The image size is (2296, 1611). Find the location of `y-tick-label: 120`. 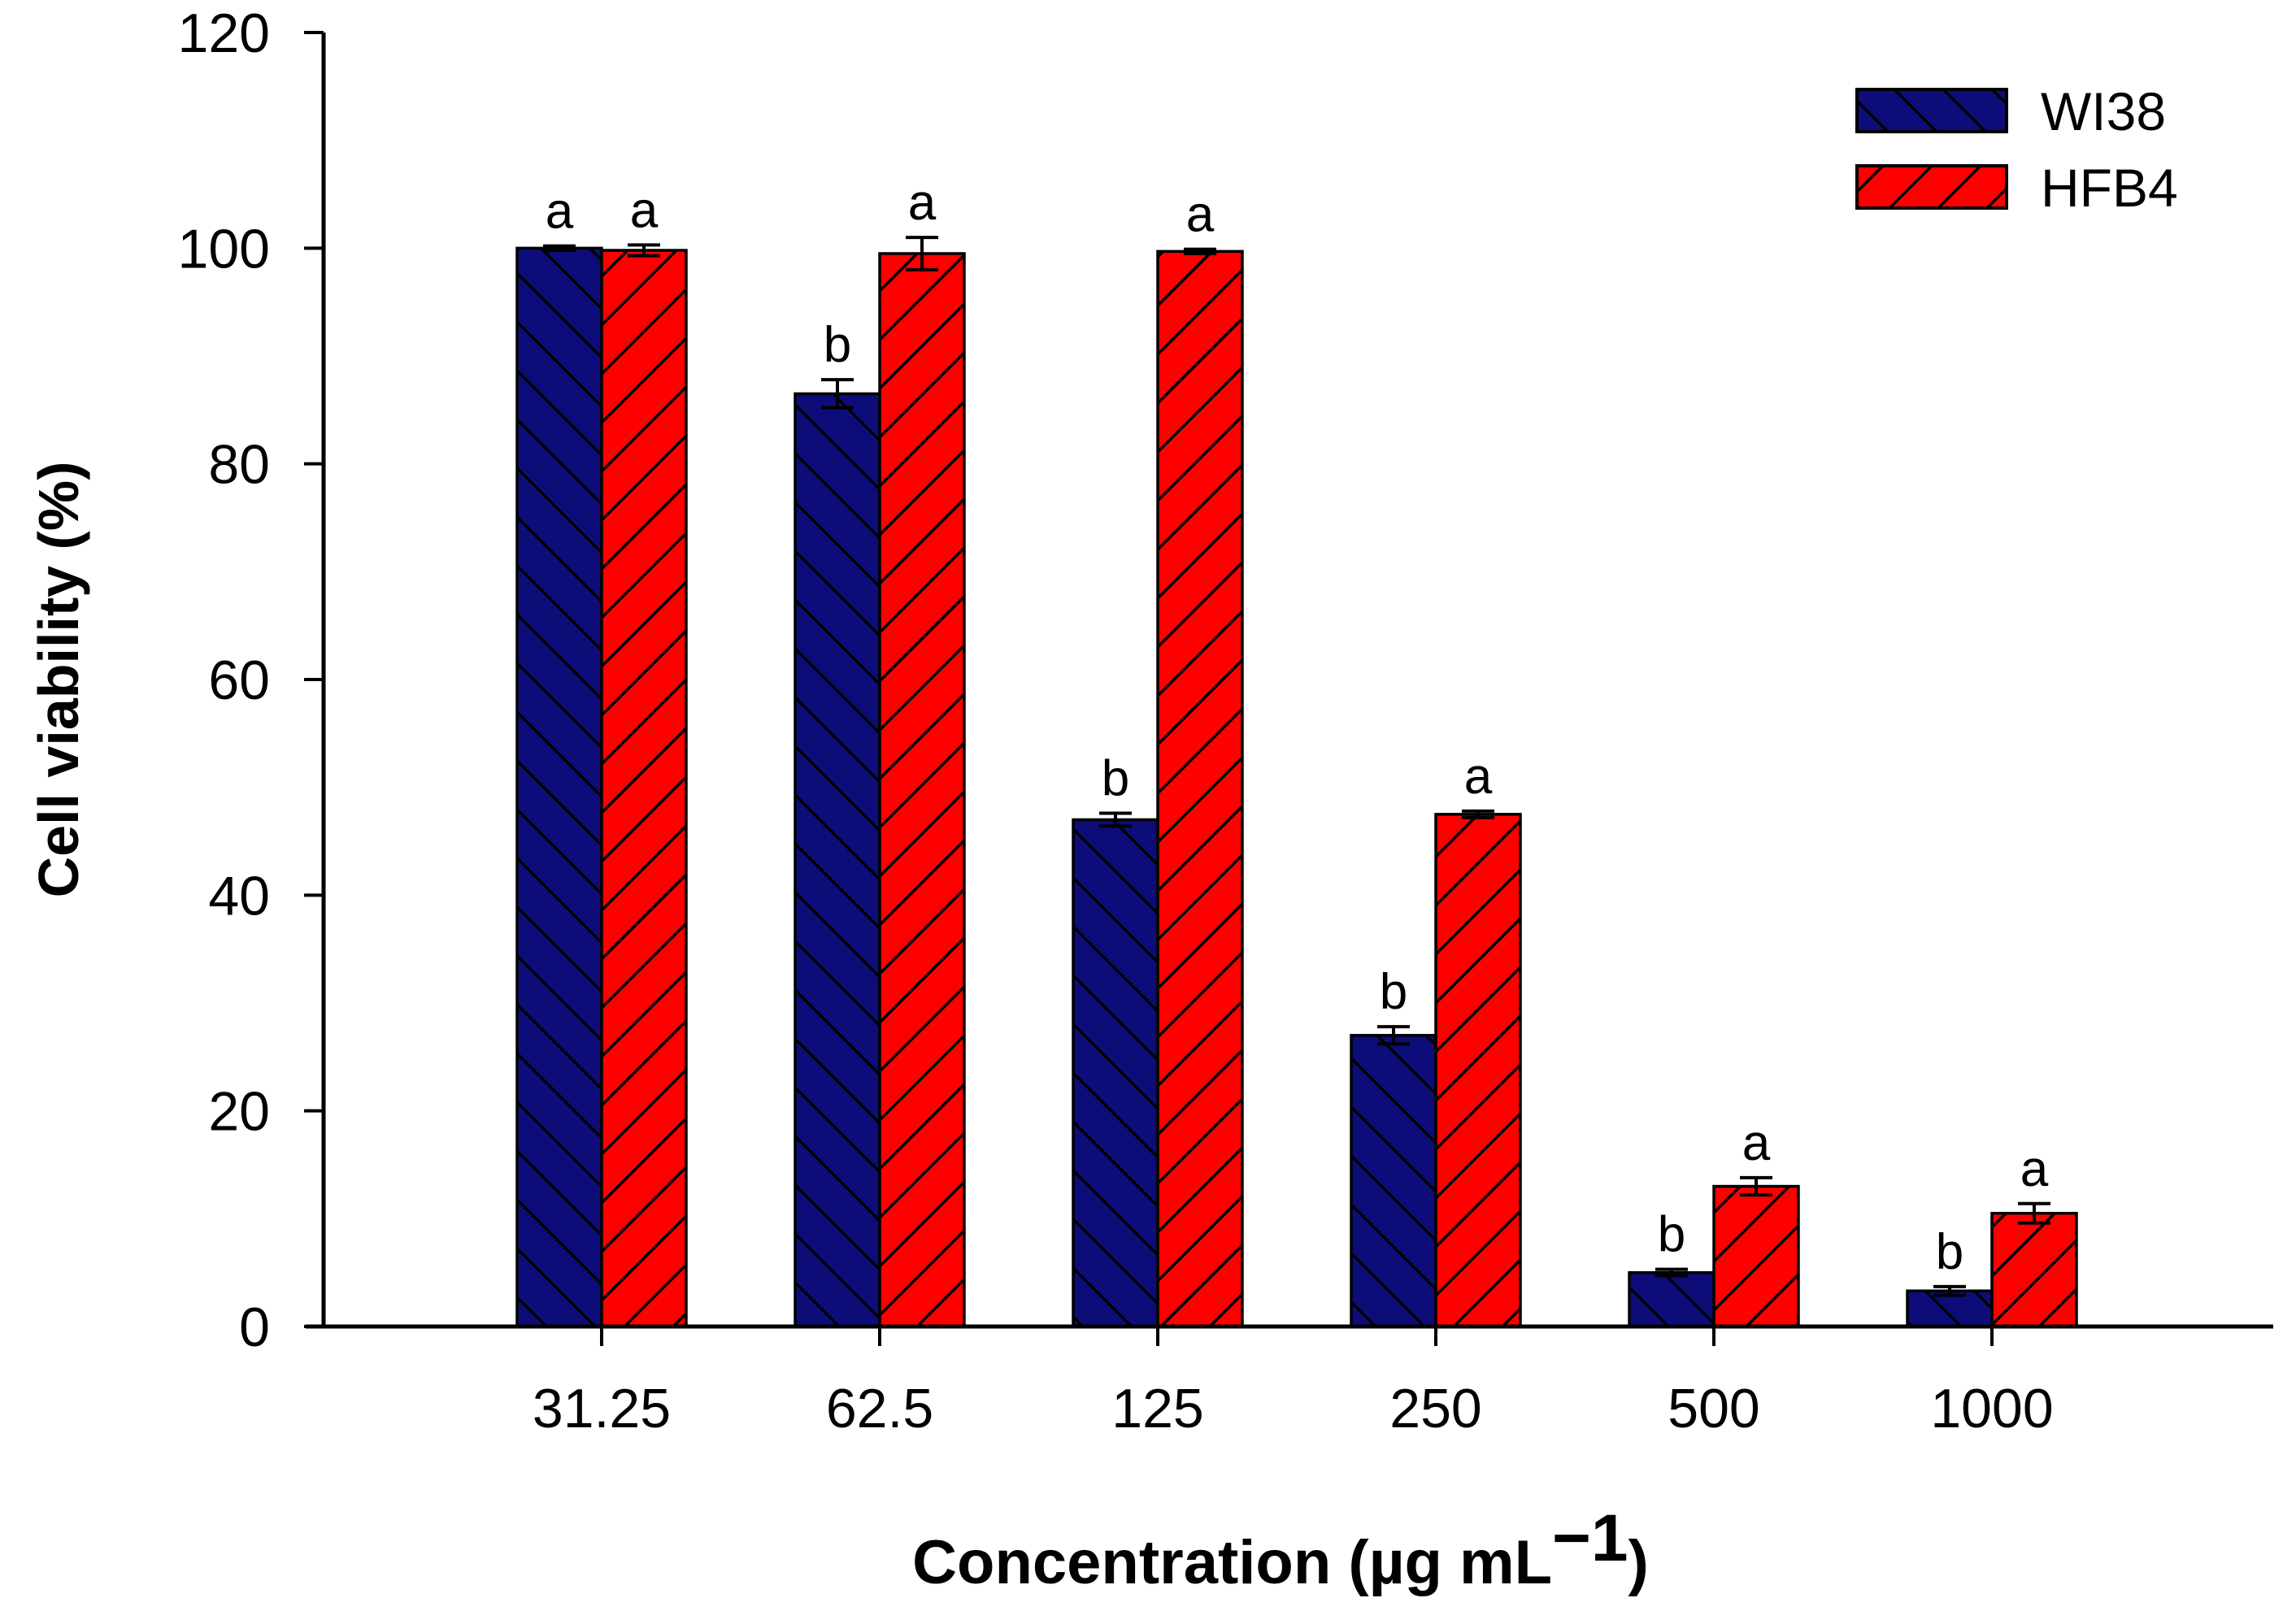

y-tick-label: 120 is located at coordinates (224, 33).